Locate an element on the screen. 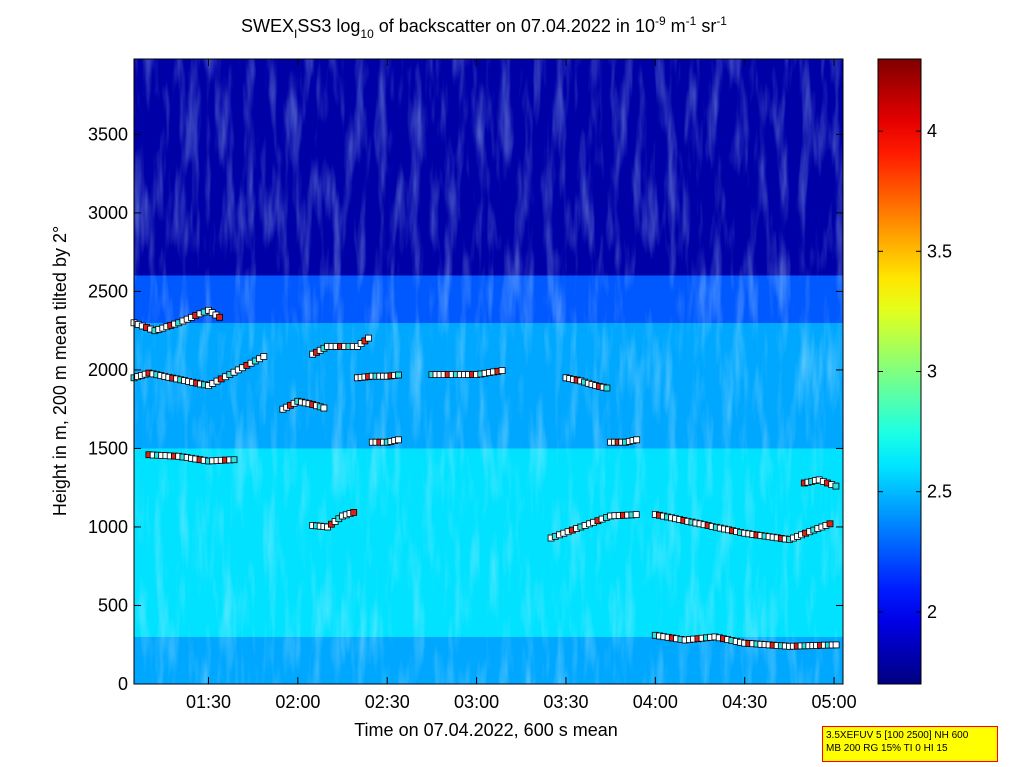 Image resolution: width=1023 pixels, height=767 pixels. colorbar-tick-label: 3.5 is located at coordinates (939, 251).